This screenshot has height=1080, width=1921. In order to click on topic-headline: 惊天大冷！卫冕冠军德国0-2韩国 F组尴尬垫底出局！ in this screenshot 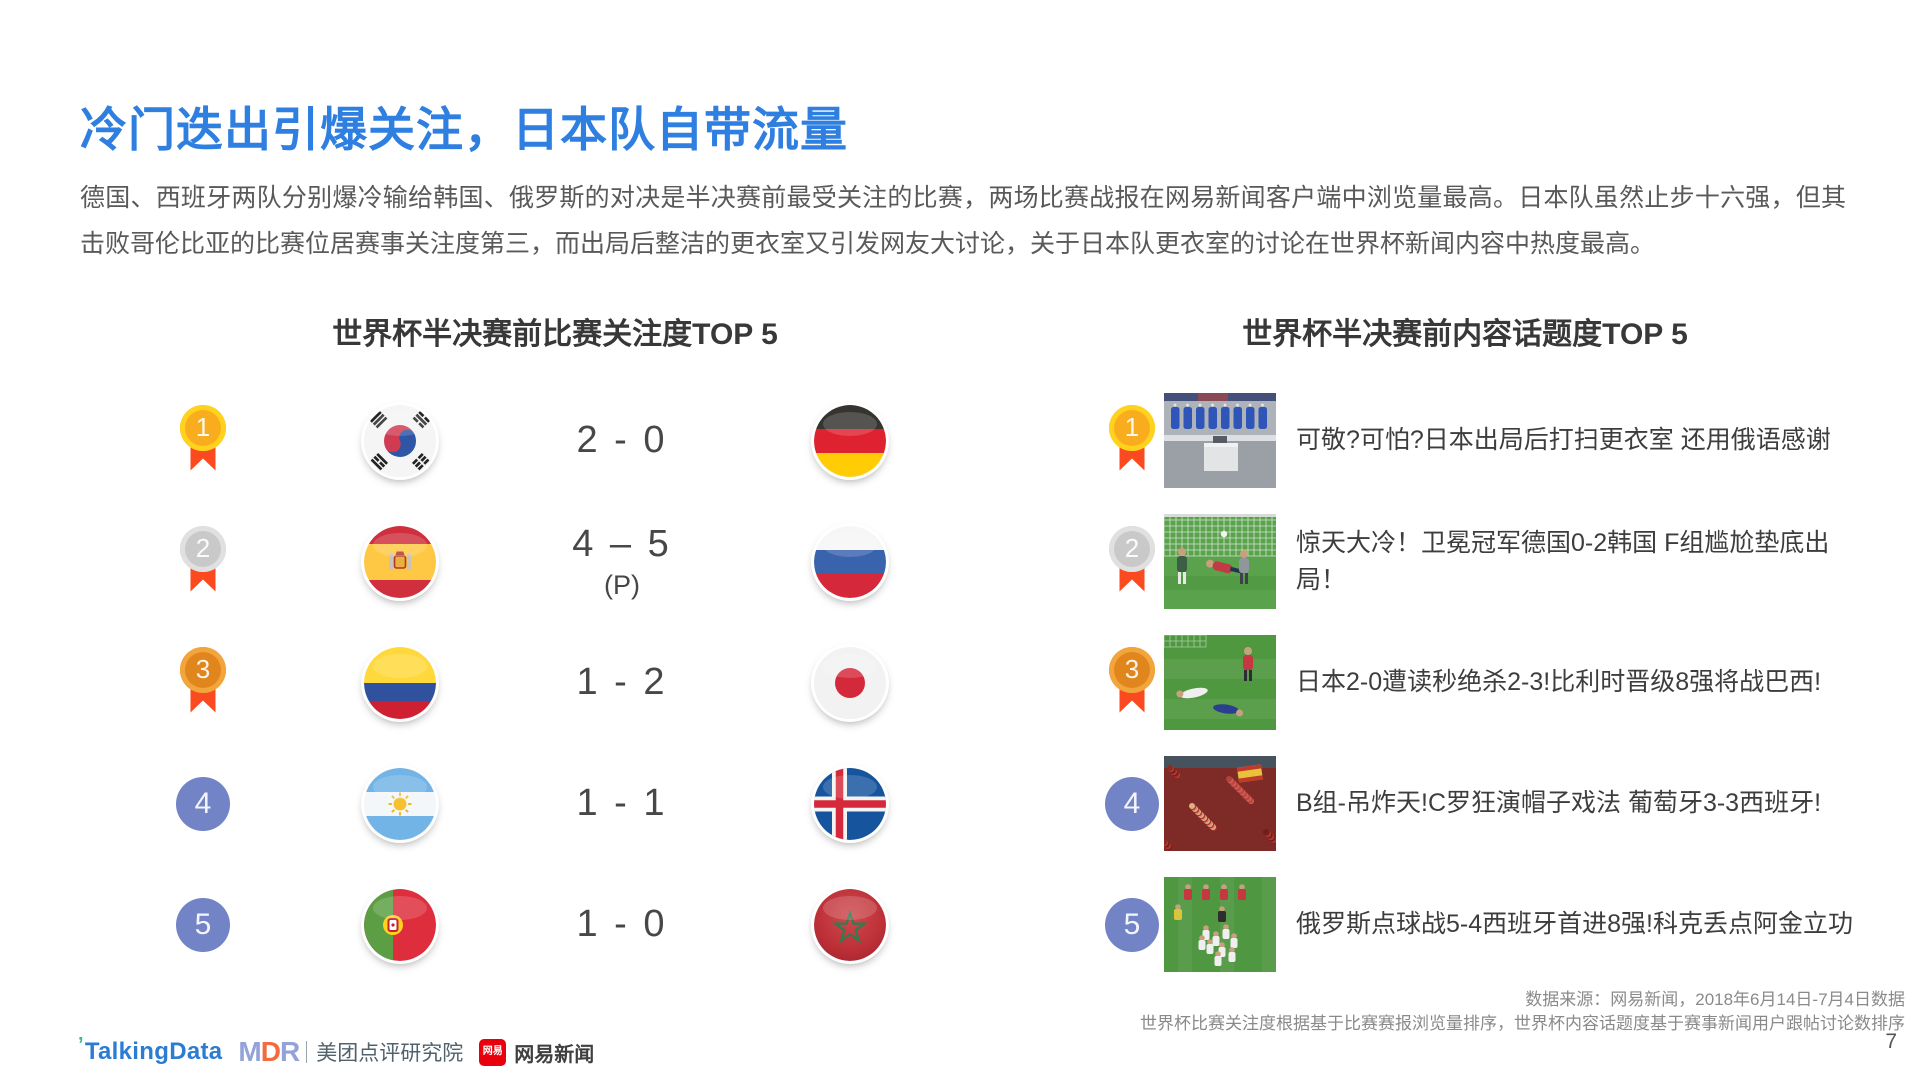, I will do `click(1563, 561)`.